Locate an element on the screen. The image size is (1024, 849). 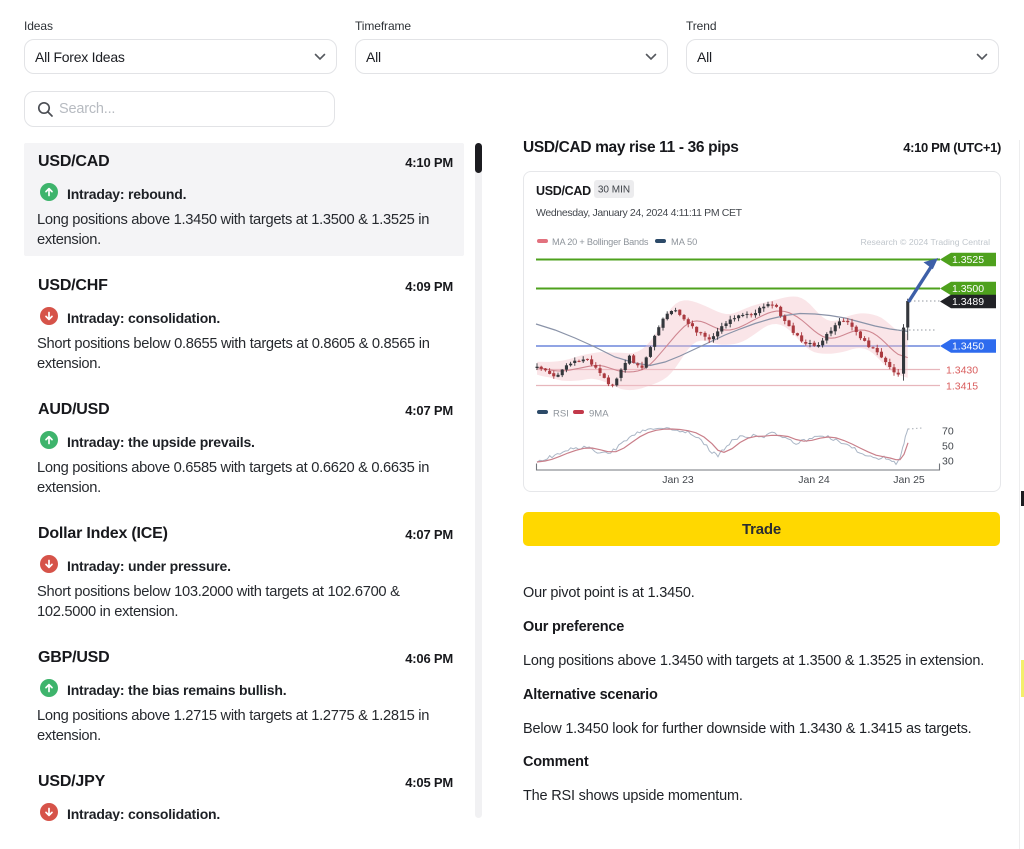
svg-text: Jan 24 is located at coordinates (814, 480).